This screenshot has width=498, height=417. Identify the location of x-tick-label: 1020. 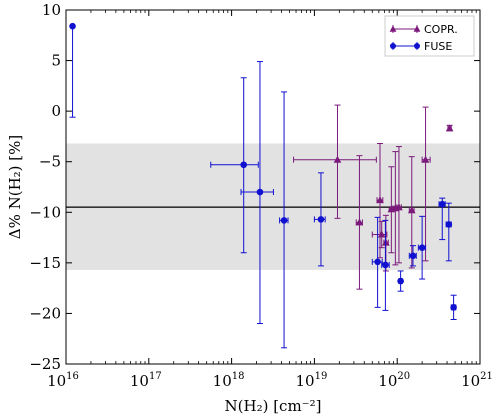
(394, 380).